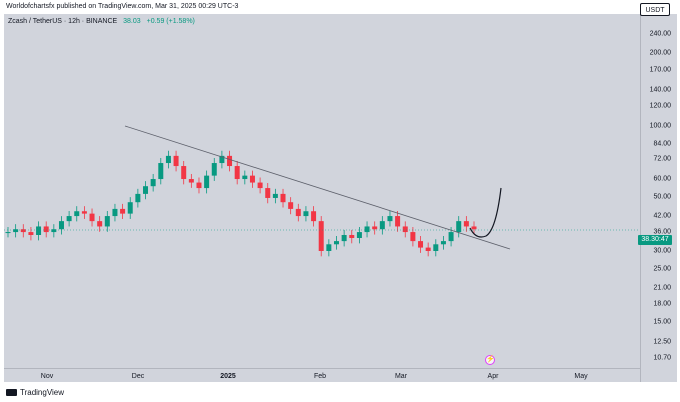  I want to click on price-tick-label: 140.00, so click(660, 90).